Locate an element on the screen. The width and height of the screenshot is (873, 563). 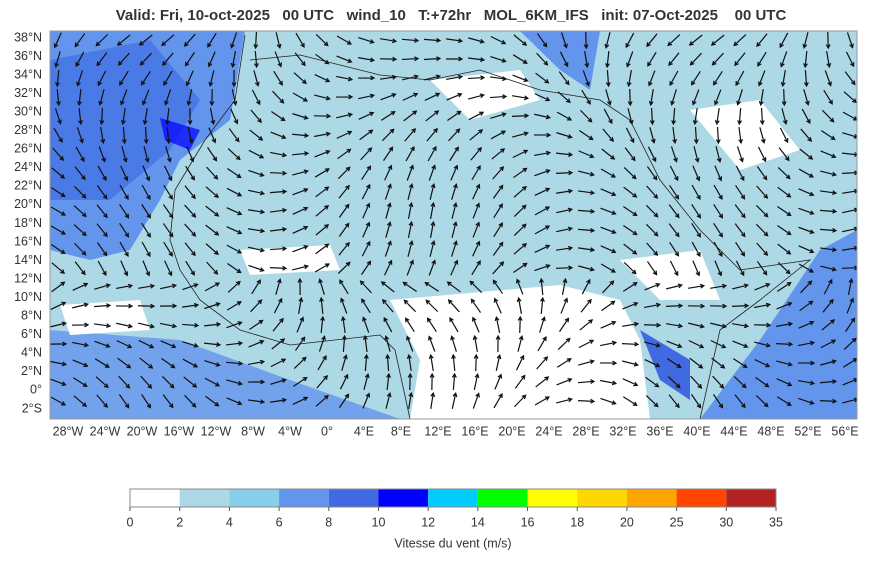
lat-label: 38°N is located at coordinates (28, 37).